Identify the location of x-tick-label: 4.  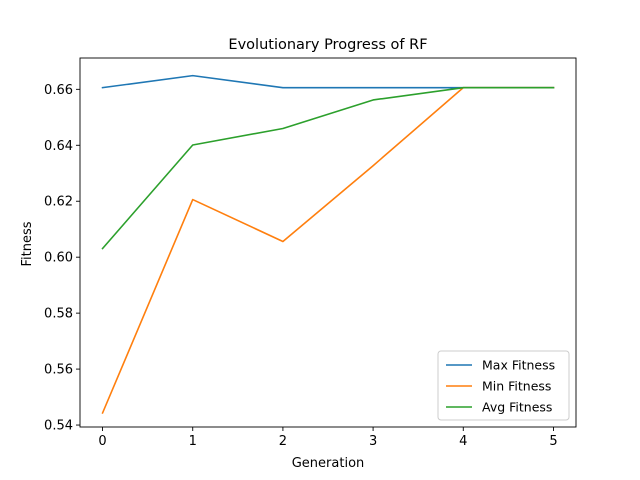
(463, 441).